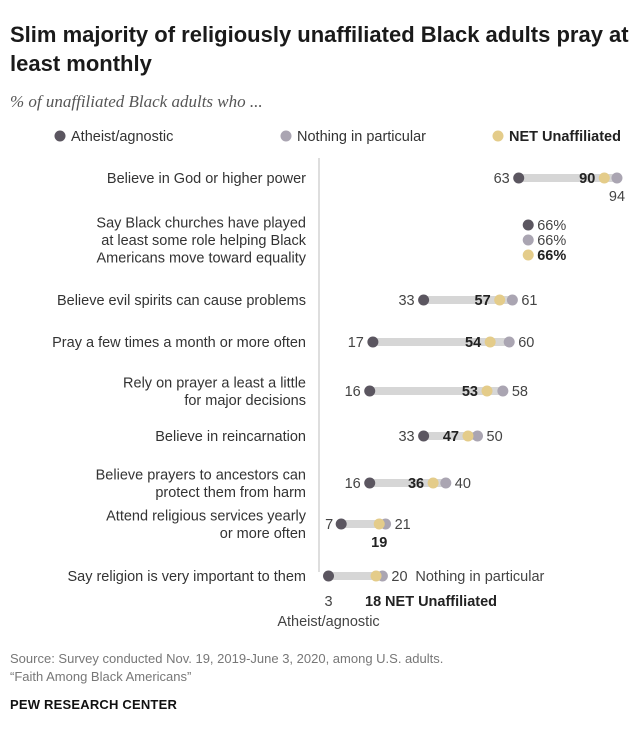  Describe the element at coordinates (341, 524) in the screenshot. I see `row-8-dot-atheist` at that location.